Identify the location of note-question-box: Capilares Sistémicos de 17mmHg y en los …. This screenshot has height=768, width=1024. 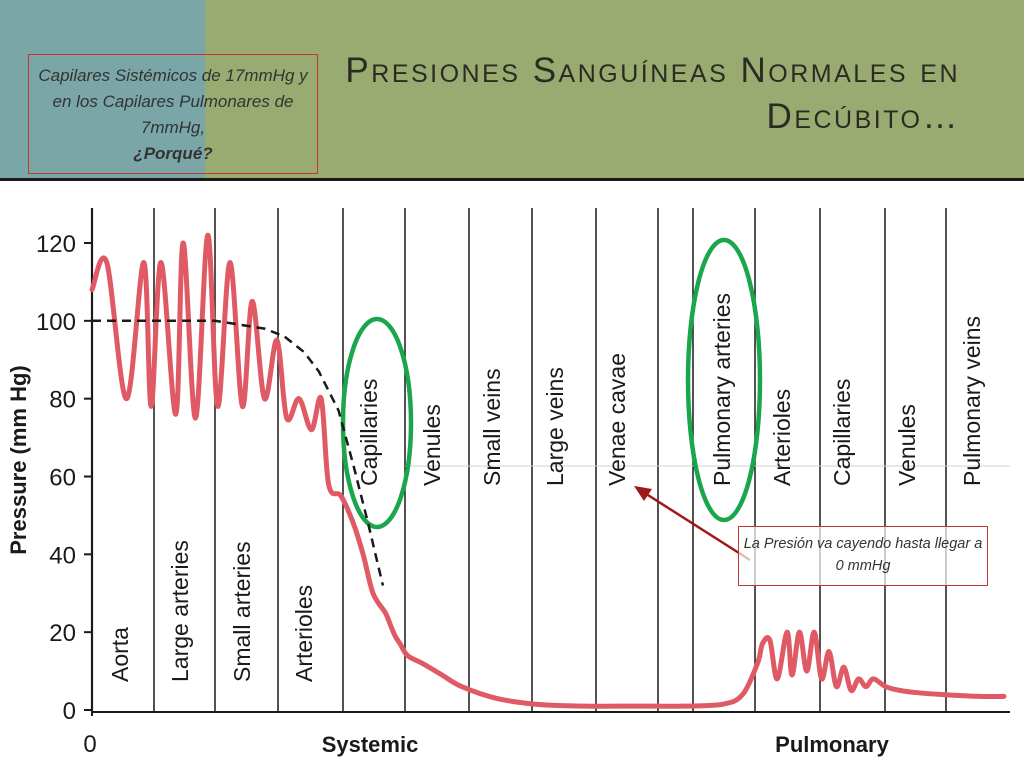
(173, 114).